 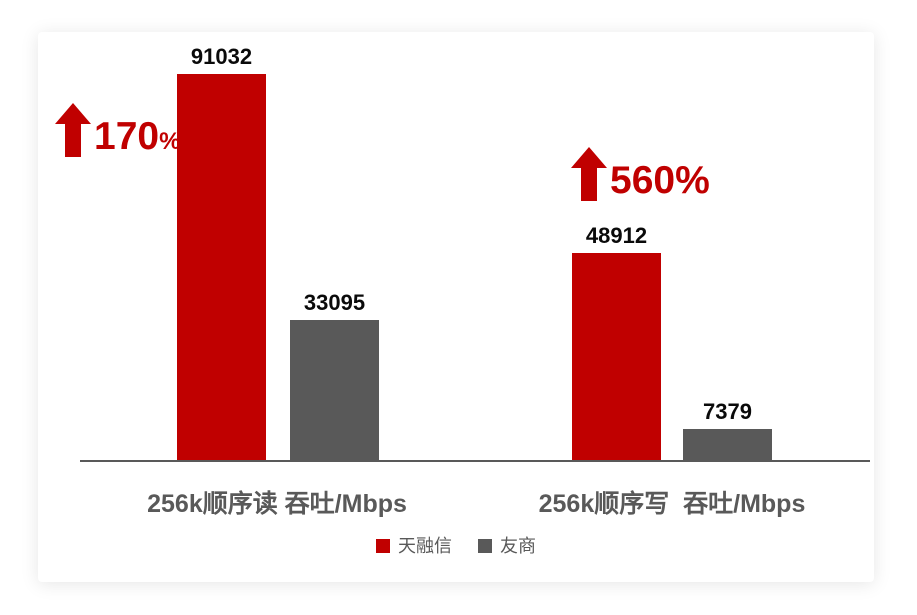 I want to click on bar-value-label: 33095, so click(x=334, y=302).